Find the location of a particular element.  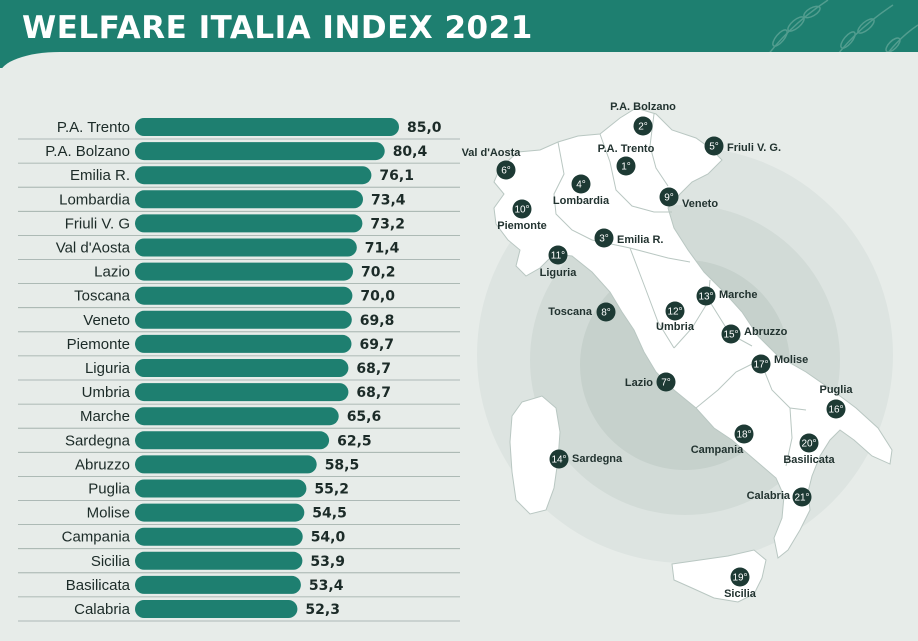

category-label: Umbria is located at coordinates (106, 392).